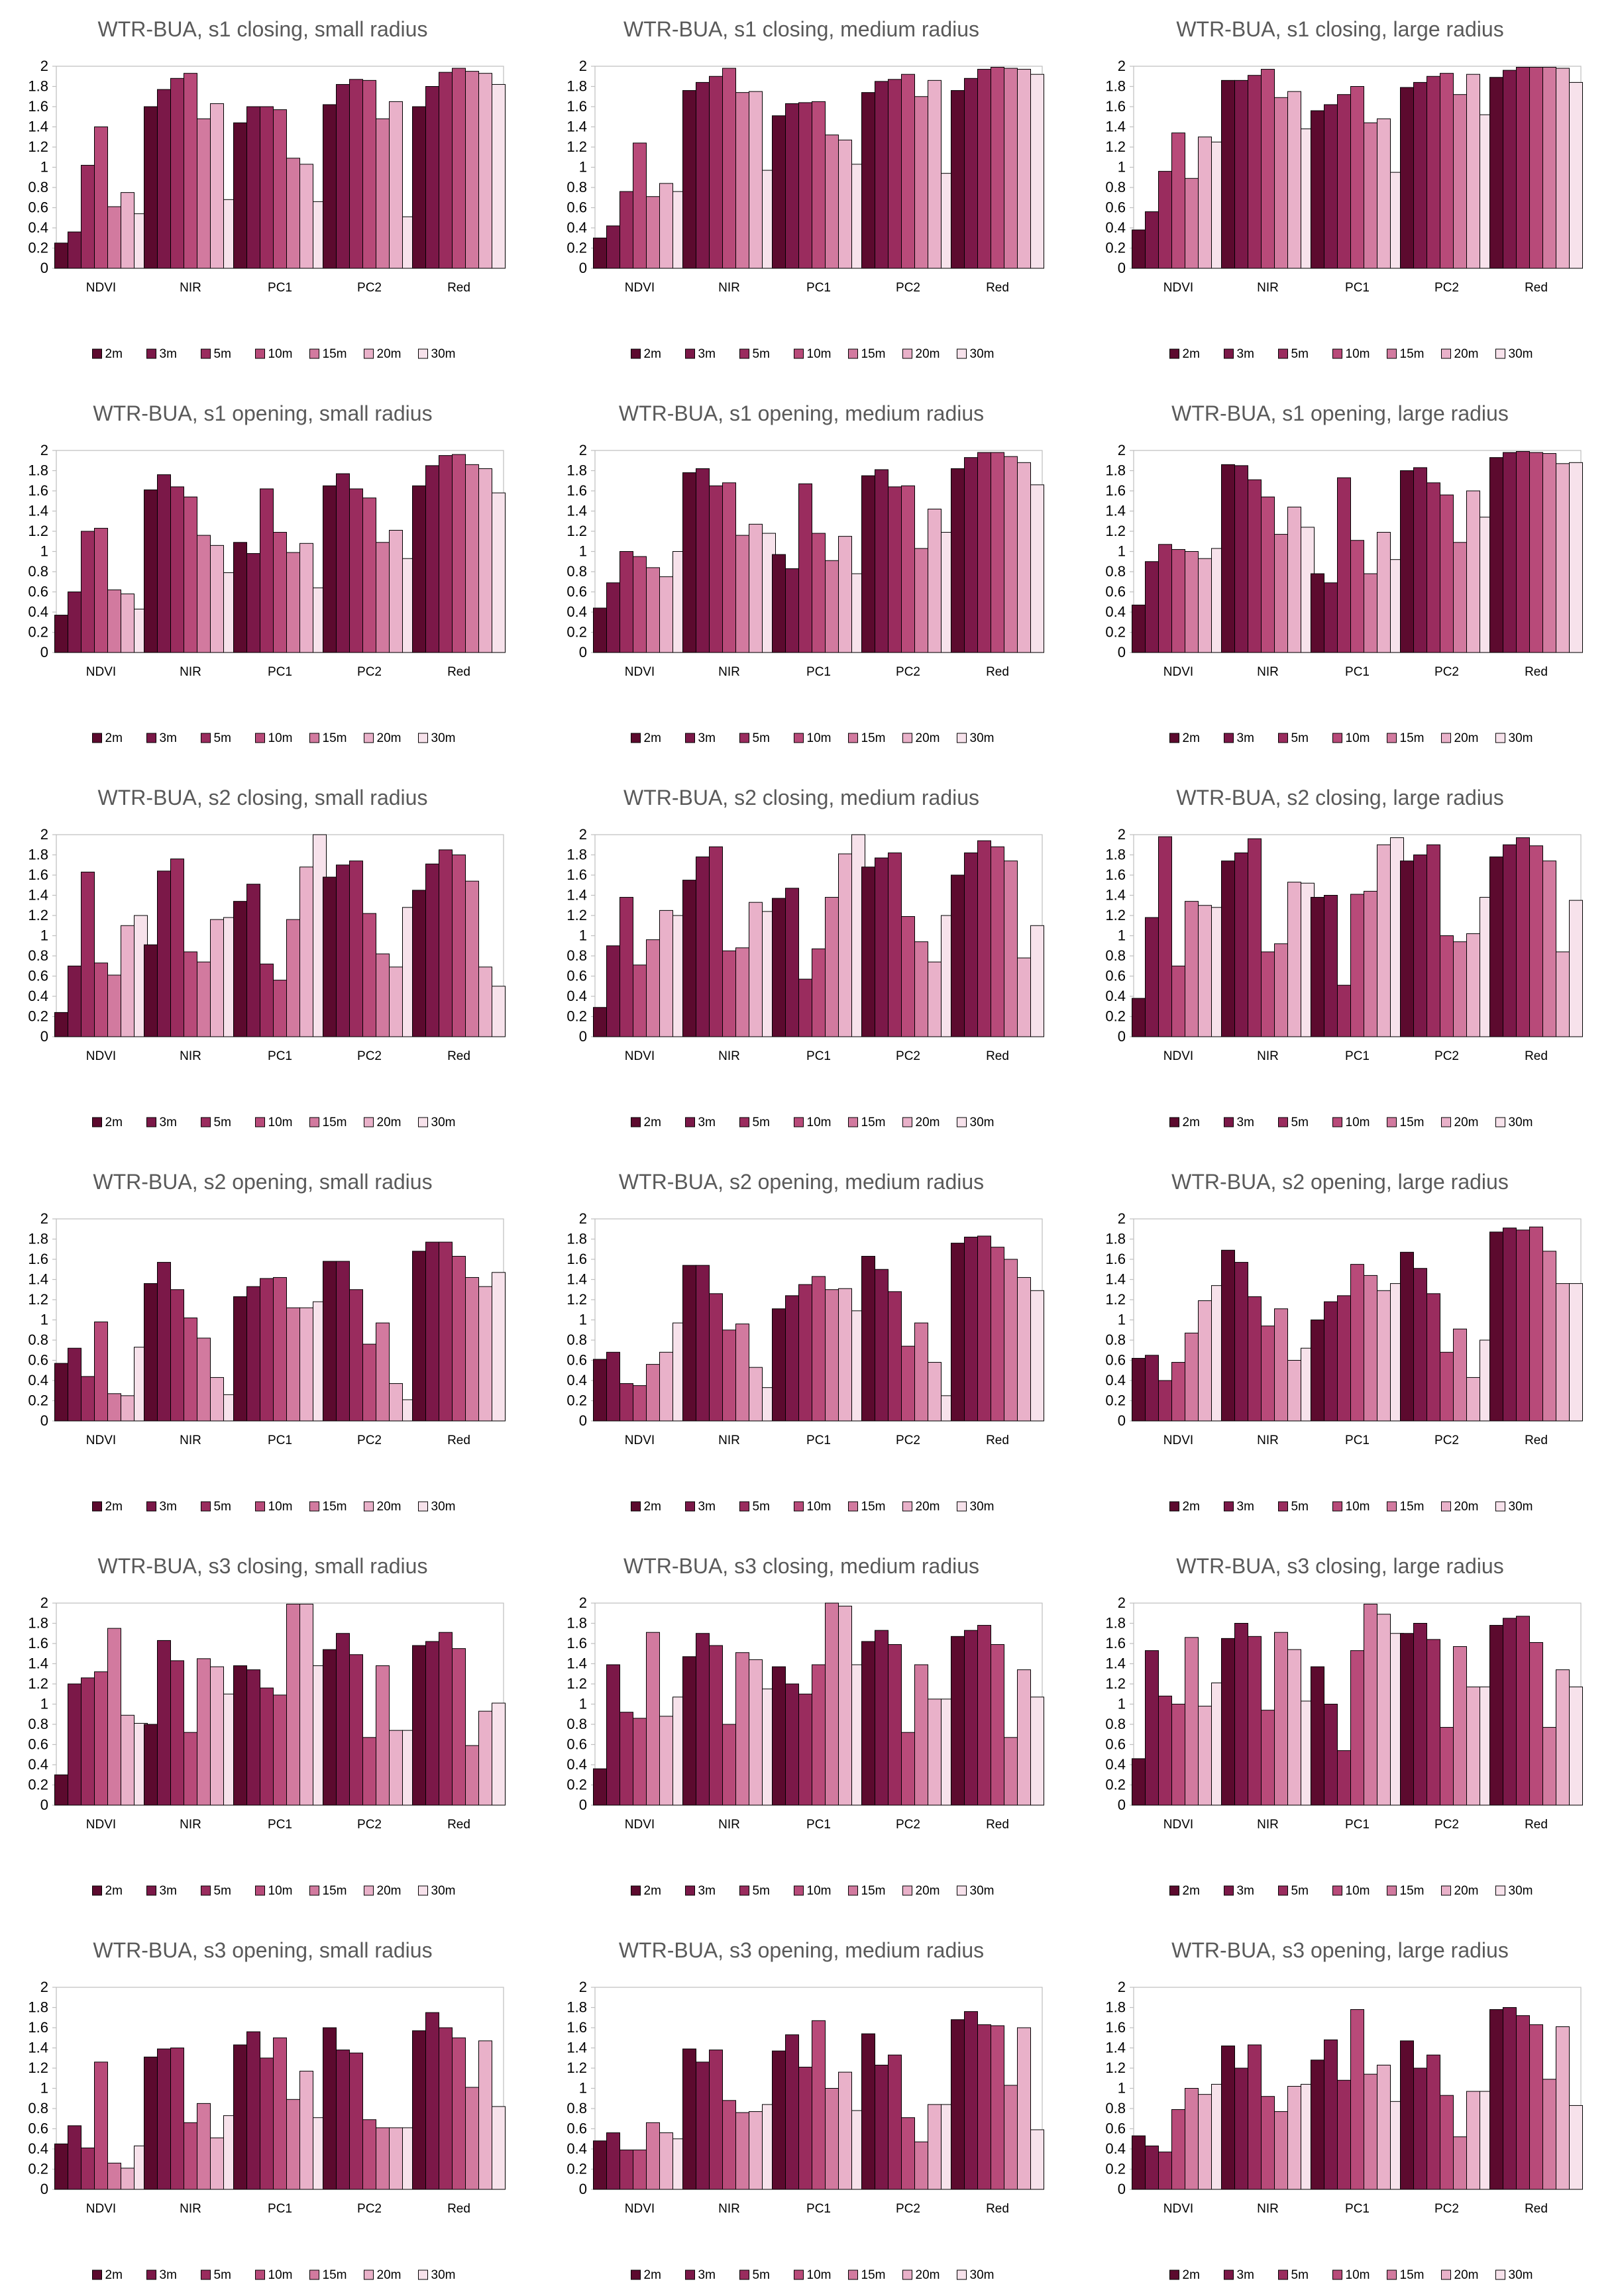 The height and width of the screenshot is (2296, 1616). Describe the element at coordinates (396, 2158) in the screenshot. I see `bar-pc2-20m` at that location.